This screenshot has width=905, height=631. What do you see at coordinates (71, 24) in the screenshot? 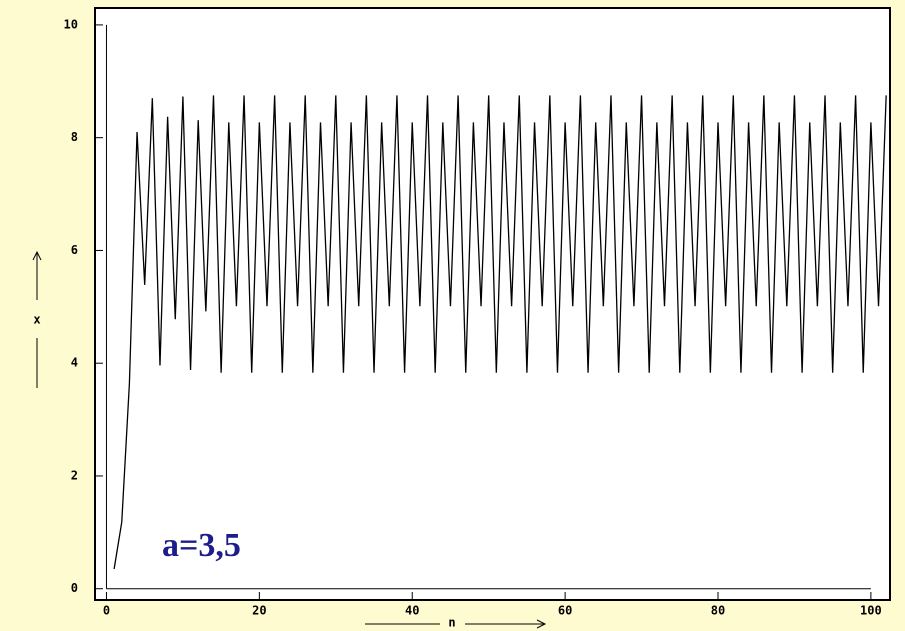
I see `y-tick-label: 10` at bounding box center [71, 24].